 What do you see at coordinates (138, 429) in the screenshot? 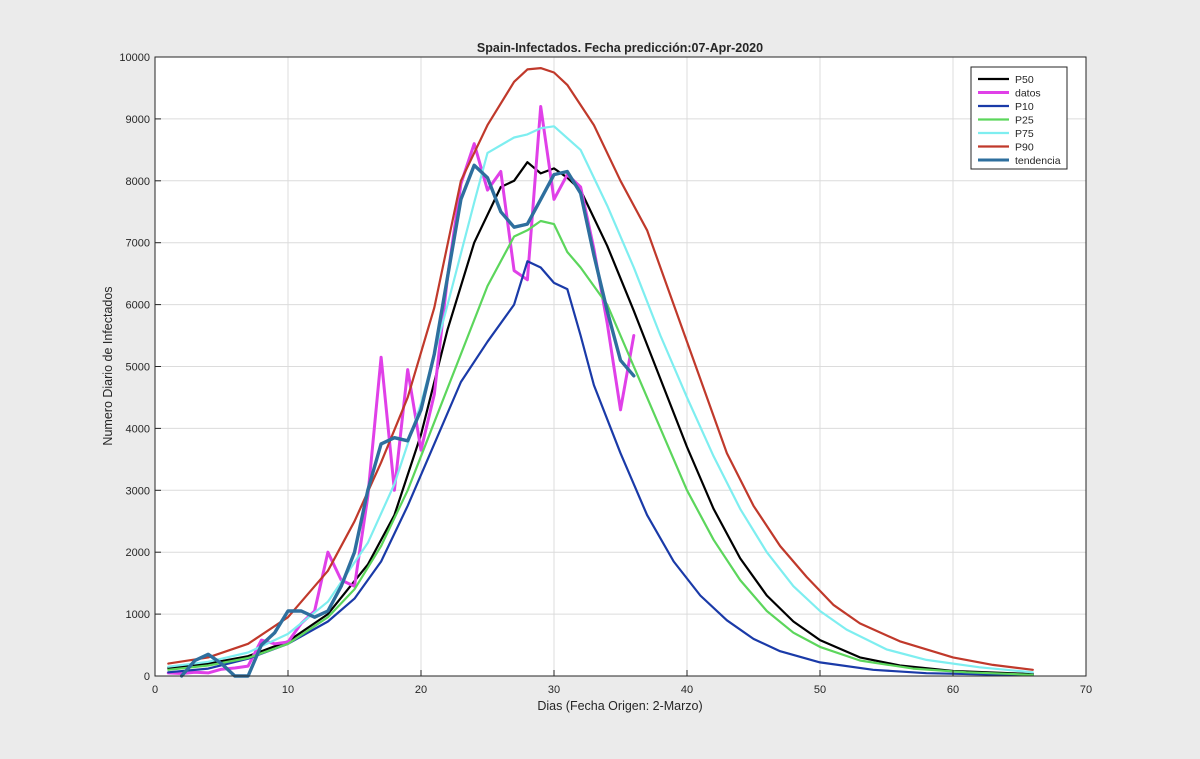
I see `y-tick-label: 4000` at bounding box center [138, 429].